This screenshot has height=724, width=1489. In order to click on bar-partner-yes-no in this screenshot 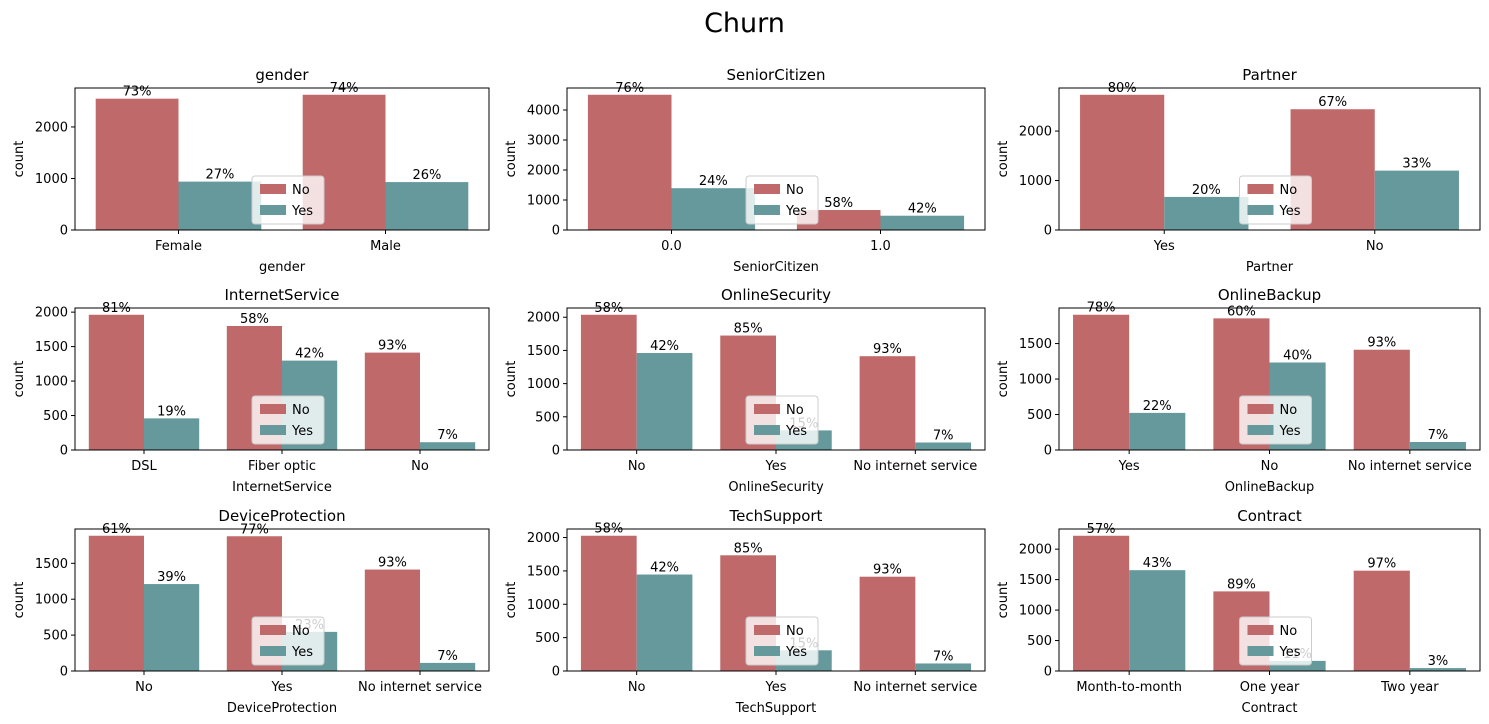, I will do `click(1122, 162)`.